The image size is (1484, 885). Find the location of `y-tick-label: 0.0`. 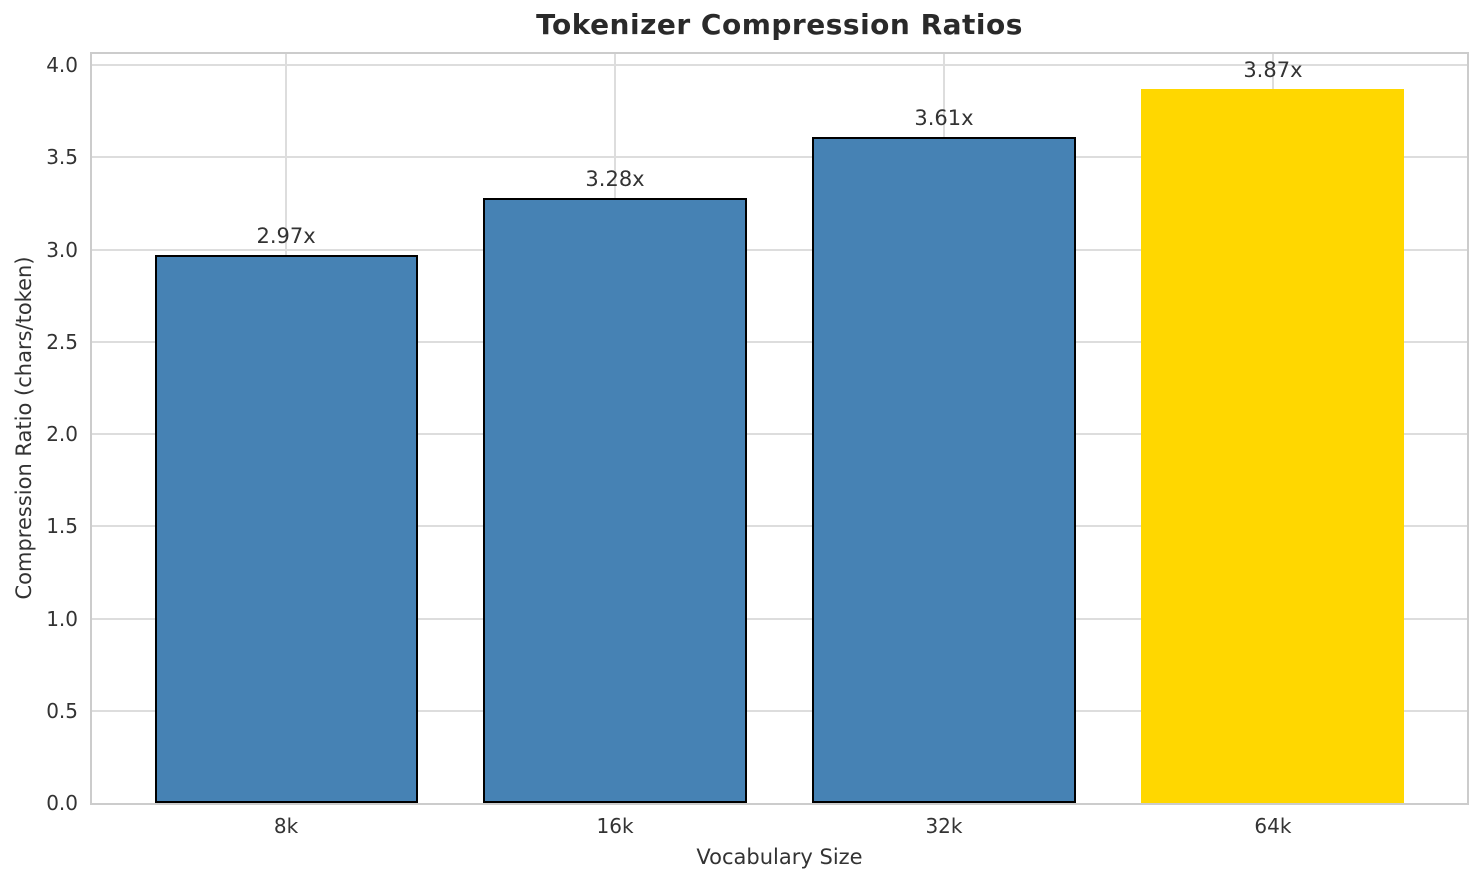

y-tick-label: 0.0 is located at coordinates (62, 803).